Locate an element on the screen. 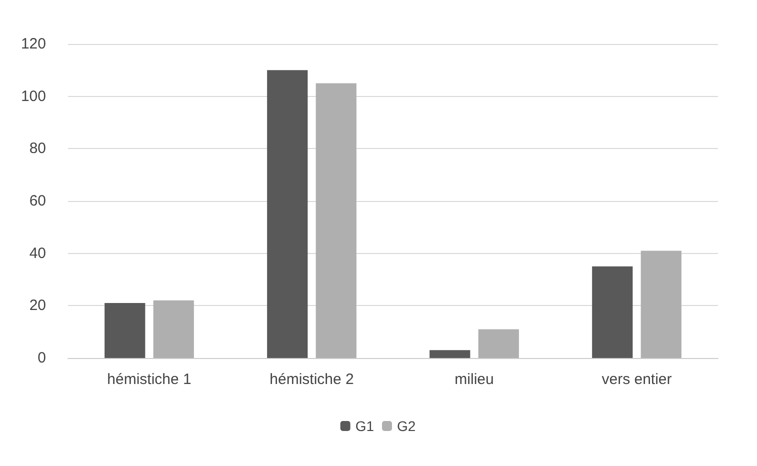 The image size is (757, 466). x-tick-label: vers entier is located at coordinates (637, 379).